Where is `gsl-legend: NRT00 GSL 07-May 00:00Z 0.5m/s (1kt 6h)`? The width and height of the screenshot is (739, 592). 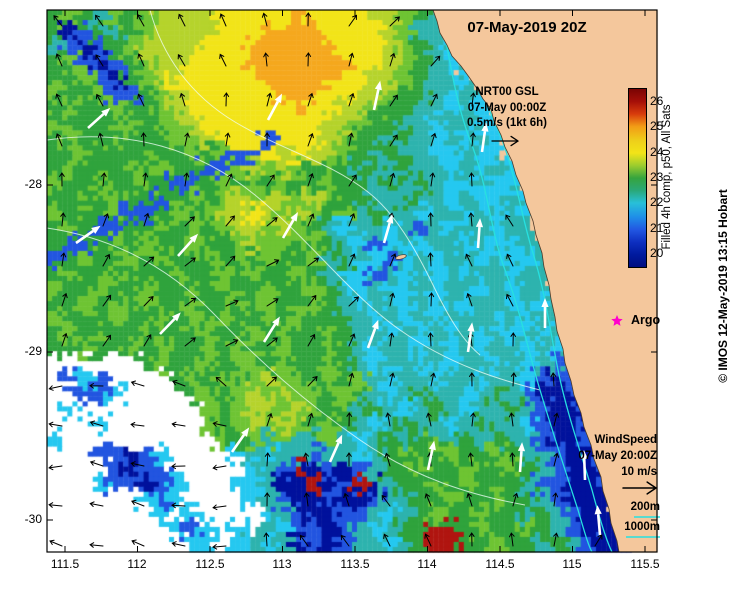
gsl-legend: NRT00 GSL 07-May 00:00Z 0.5m/s (1kt 6h) is located at coordinates (507, 108).